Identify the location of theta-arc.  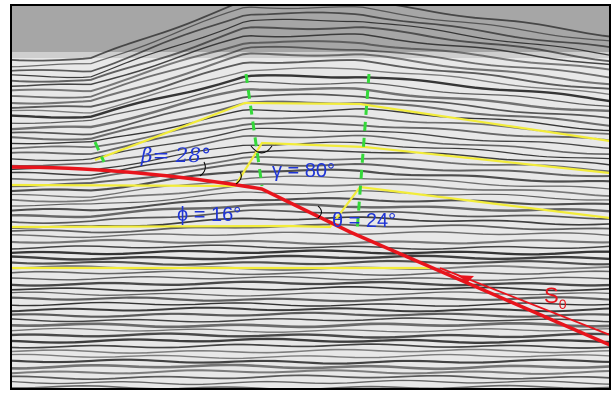
(319, 212).